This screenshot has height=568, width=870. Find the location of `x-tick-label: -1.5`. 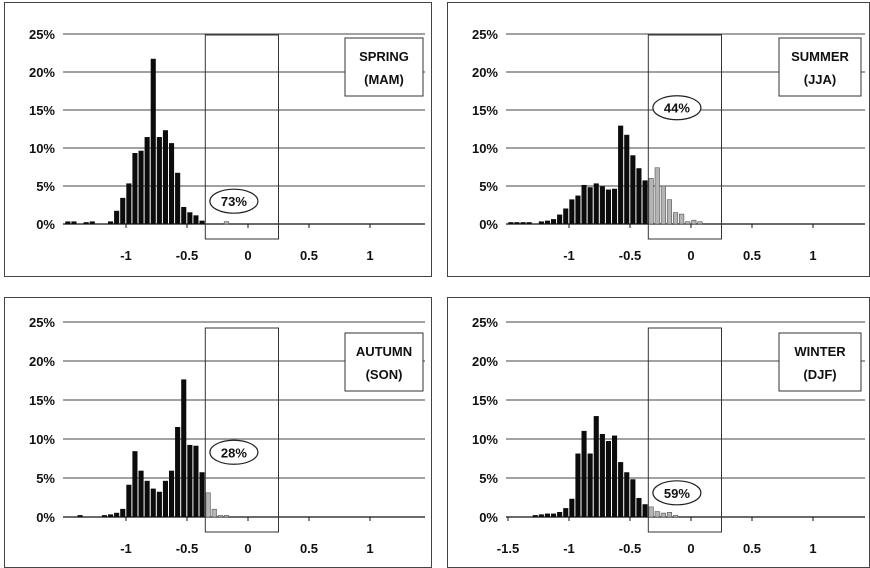

x-tick-label: -1.5 is located at coordinates (508, 548).